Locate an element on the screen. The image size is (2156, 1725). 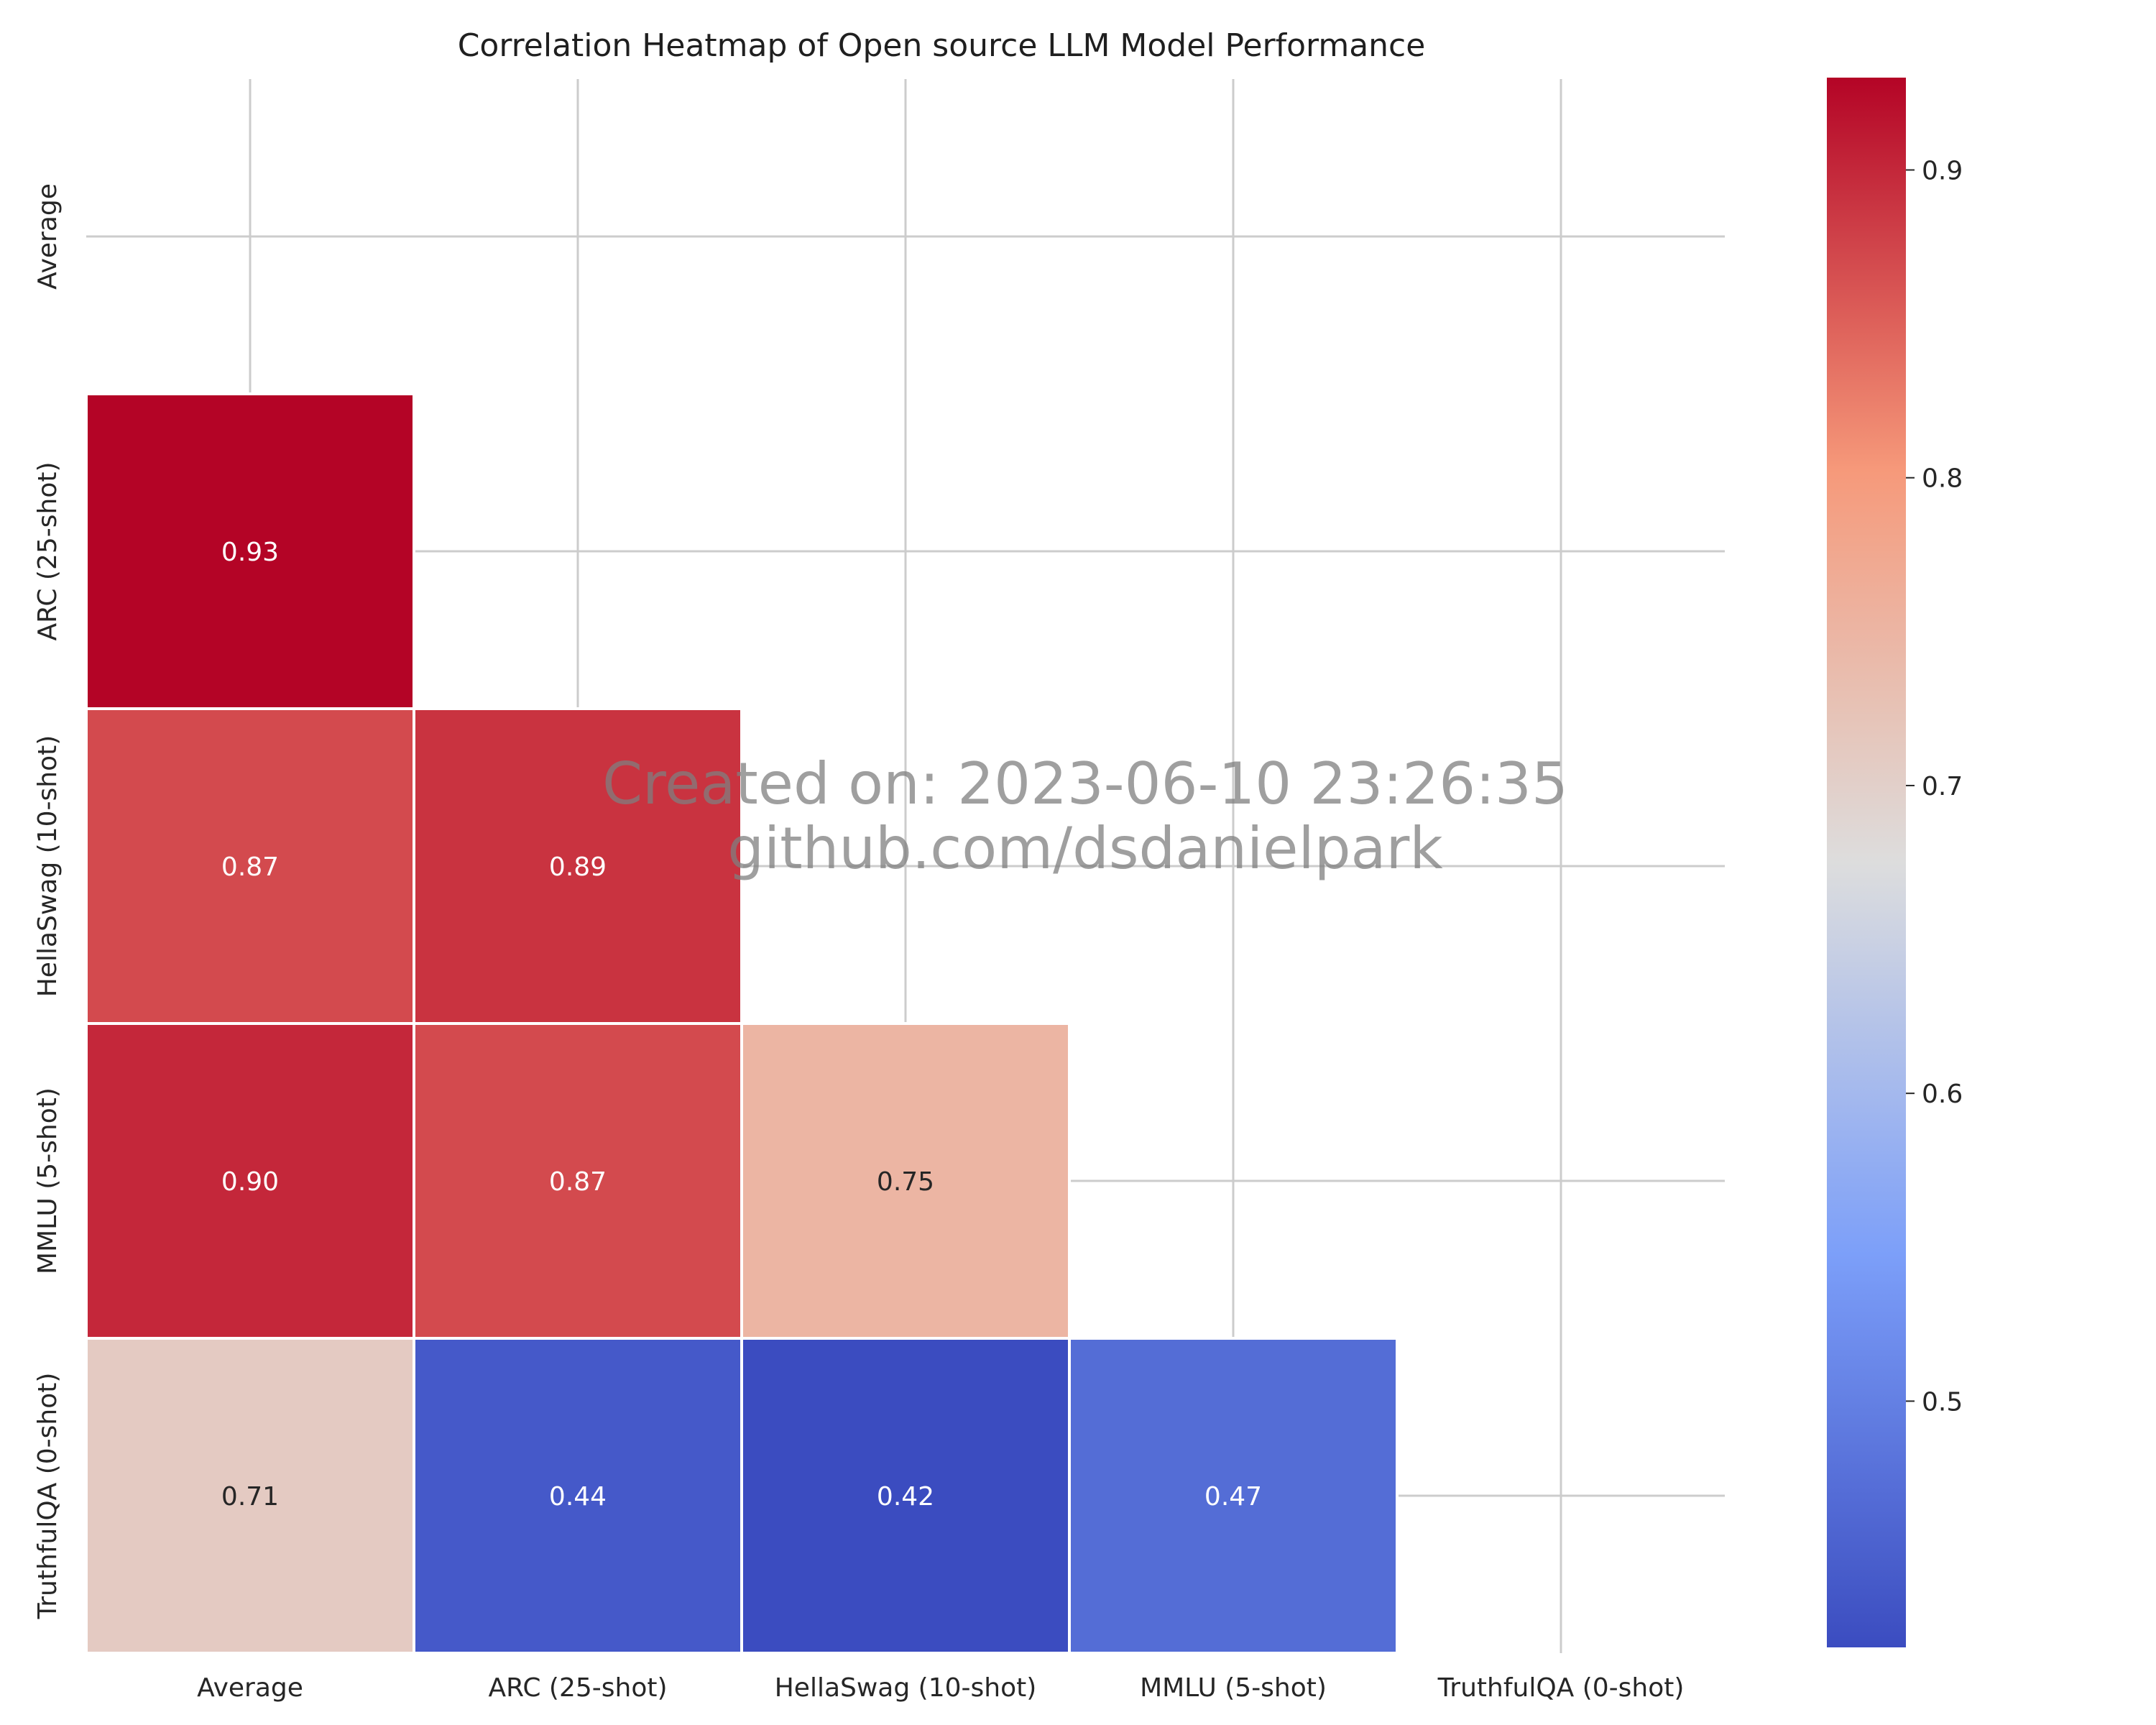
watermark-line: Created on: 2023-06-10 23:26:35 is located at coordinates (1085, 783).